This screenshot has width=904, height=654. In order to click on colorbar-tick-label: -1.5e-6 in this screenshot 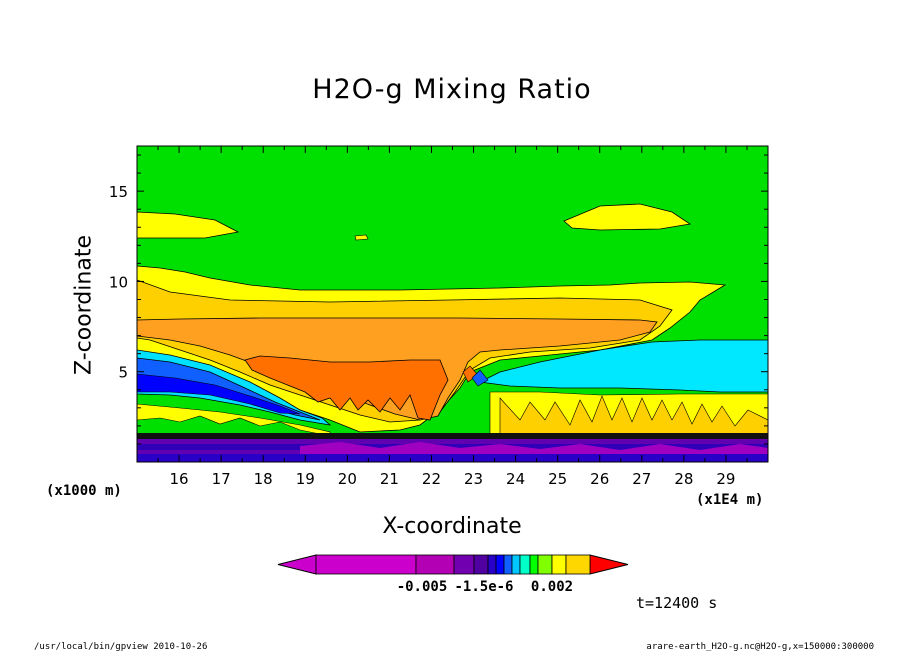, I will do `click(483, 587)`.